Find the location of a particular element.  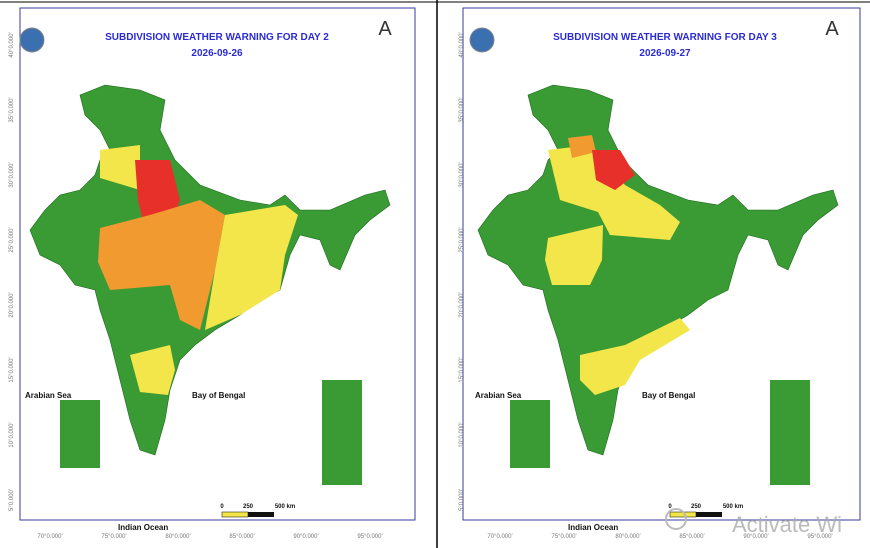

panel-title: SUBDIVISION WEATHER WARNING FOR DAY 3 is located at coordinates (665, 37).